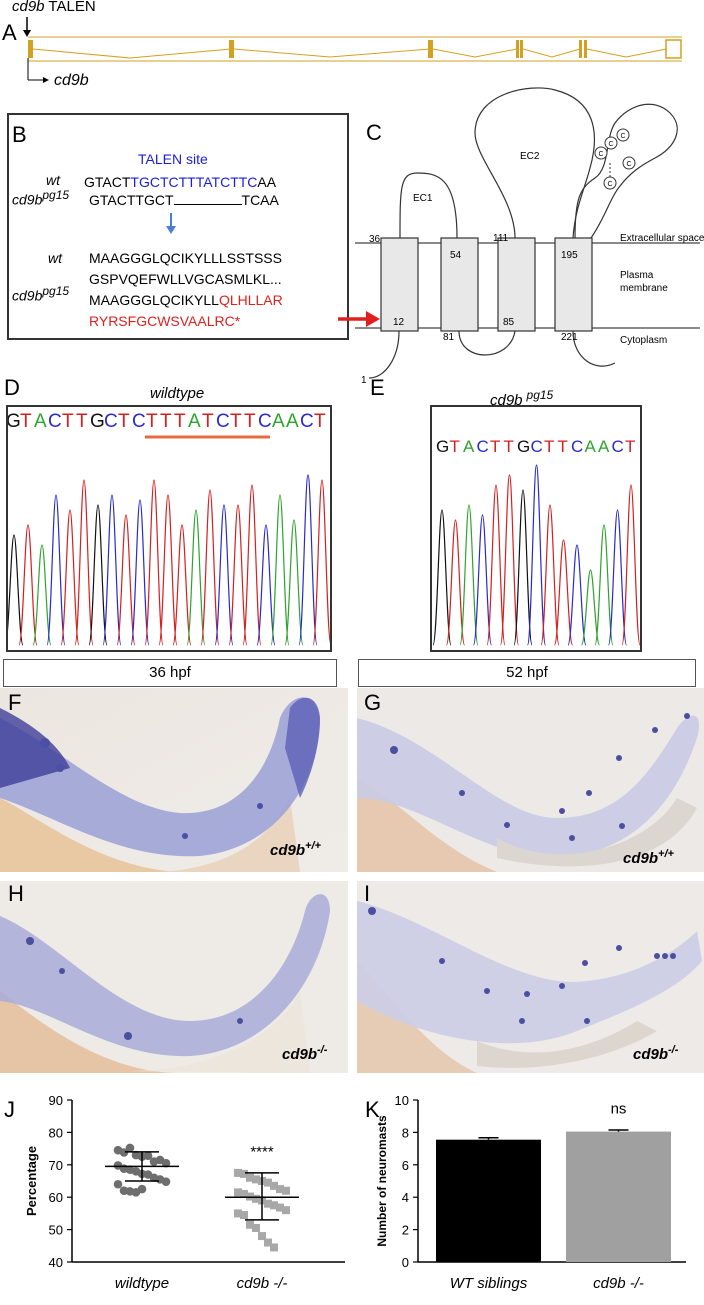 The width and height of the screenshot is (704, 1305). Describe the element at coordinates (15, 702) in the screenshot. I see `panel-letter-f: F` at that location.